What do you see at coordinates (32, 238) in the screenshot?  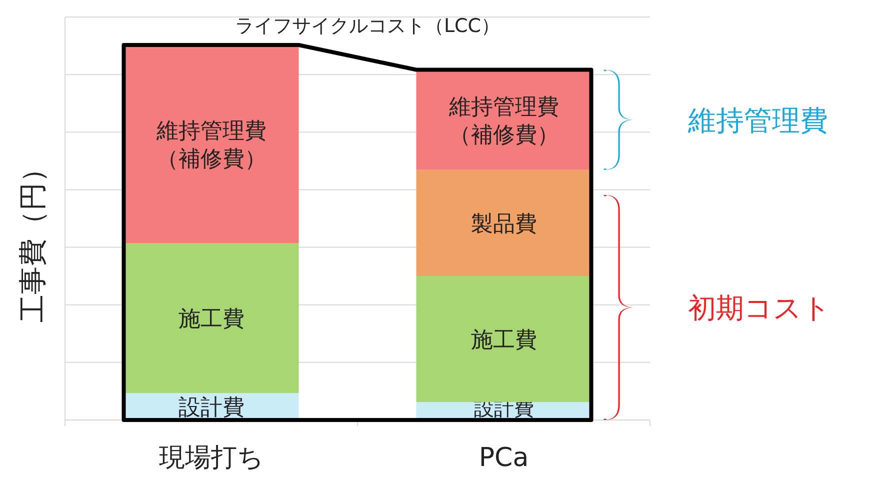 I see `y-axis-title: 工事費（円）` at bounding box center [32, 238].